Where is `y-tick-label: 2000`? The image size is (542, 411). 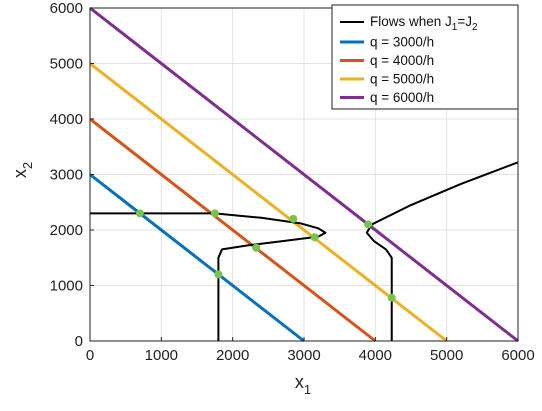
y-tick-label: 2000 is located at coordinates (66, 230).